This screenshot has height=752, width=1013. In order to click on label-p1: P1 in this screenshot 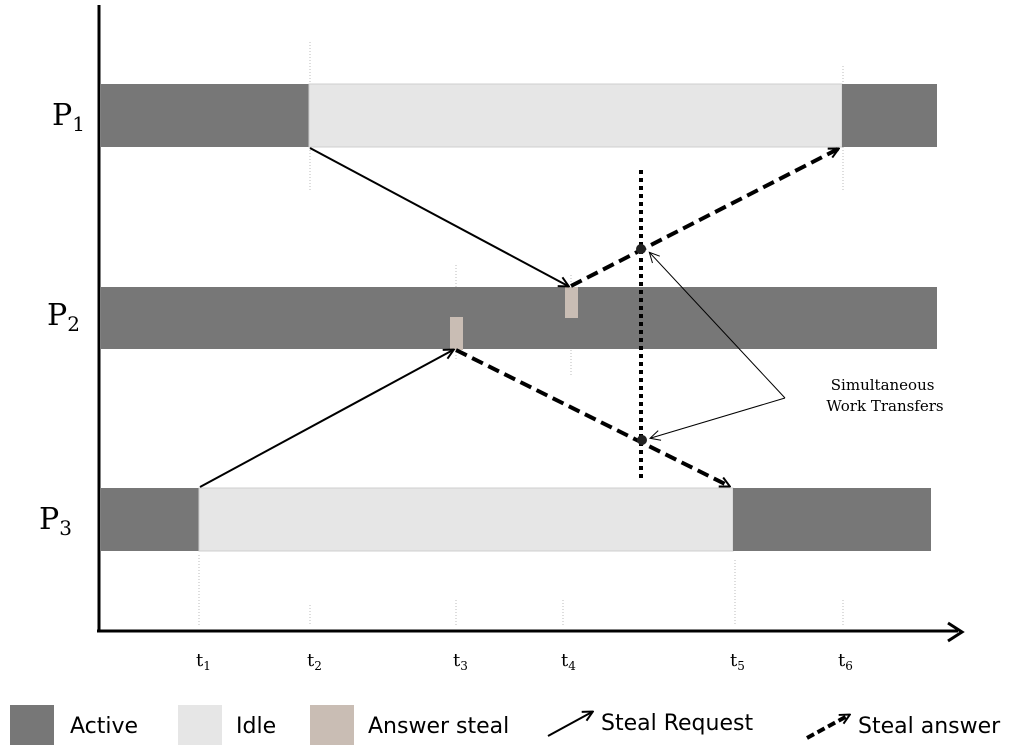, I will do `click(68, 117)`.